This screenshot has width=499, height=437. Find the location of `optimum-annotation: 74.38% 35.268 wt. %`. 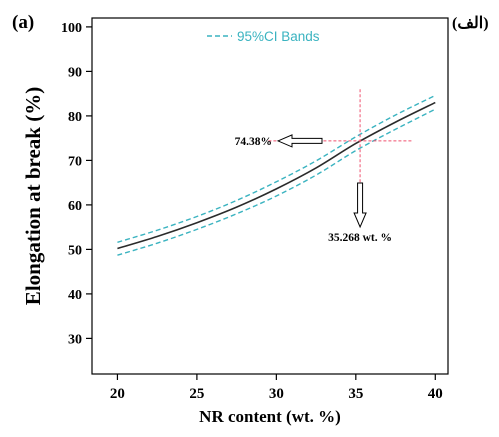

optimum-annotation: 74.38% 35.268 wt. % is located at coordinates (324, 166).